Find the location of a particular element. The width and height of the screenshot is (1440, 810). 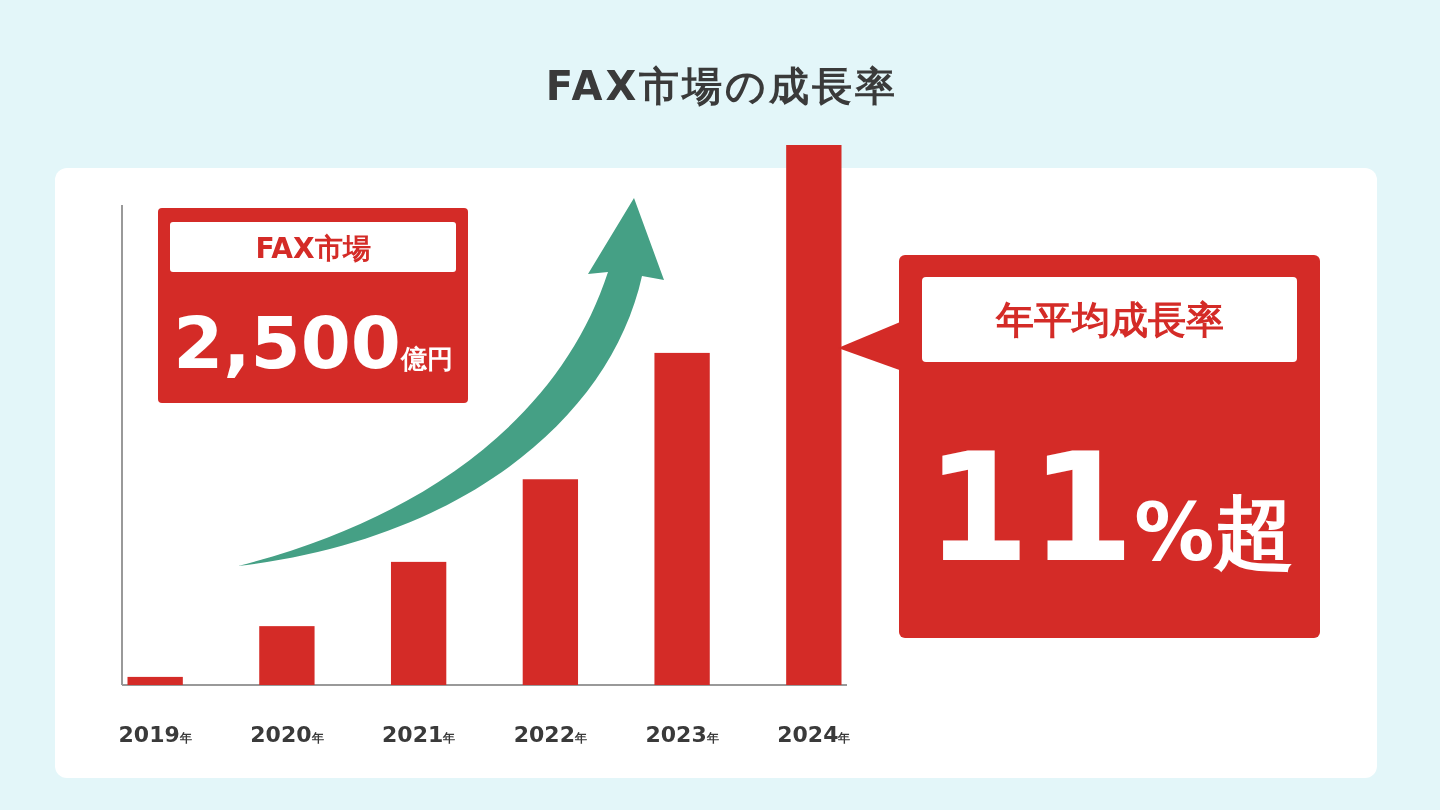

x-tick-label: 2024年 is located at coordinates (814, 734).